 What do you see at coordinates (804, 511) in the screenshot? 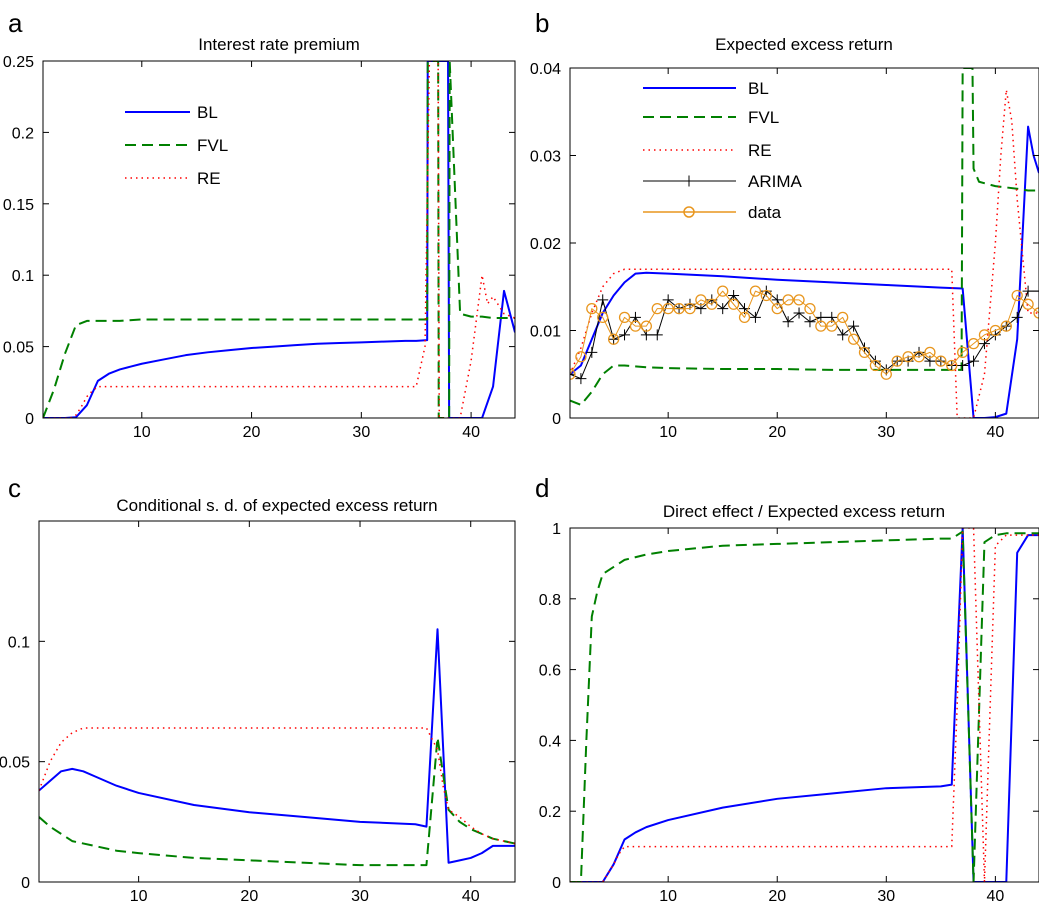
I see `panel-title: Direct effect / Expected excess return` at bounding box center [804, 511].